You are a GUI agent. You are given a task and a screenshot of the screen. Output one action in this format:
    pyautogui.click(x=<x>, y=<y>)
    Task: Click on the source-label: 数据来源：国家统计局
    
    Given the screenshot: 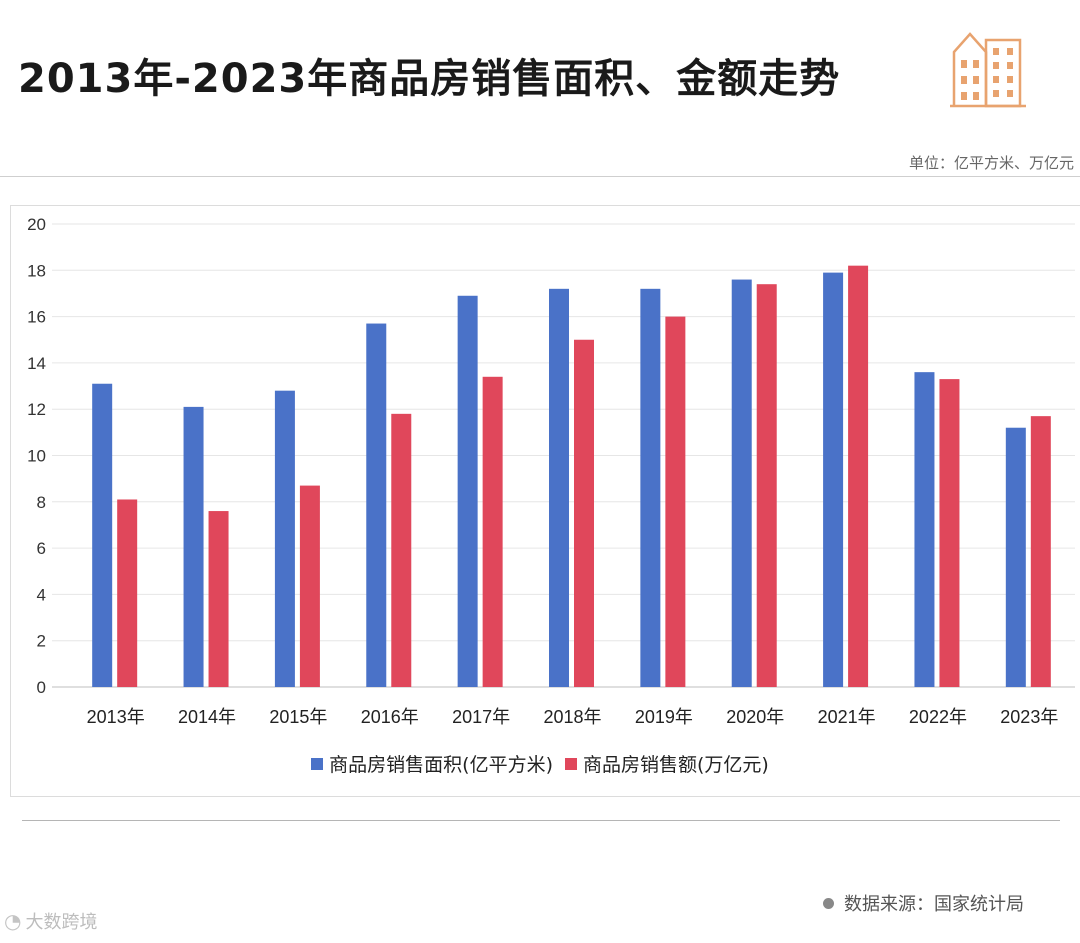 What is the action you would take?
    pyautogui.click(x=934, y=904)
    